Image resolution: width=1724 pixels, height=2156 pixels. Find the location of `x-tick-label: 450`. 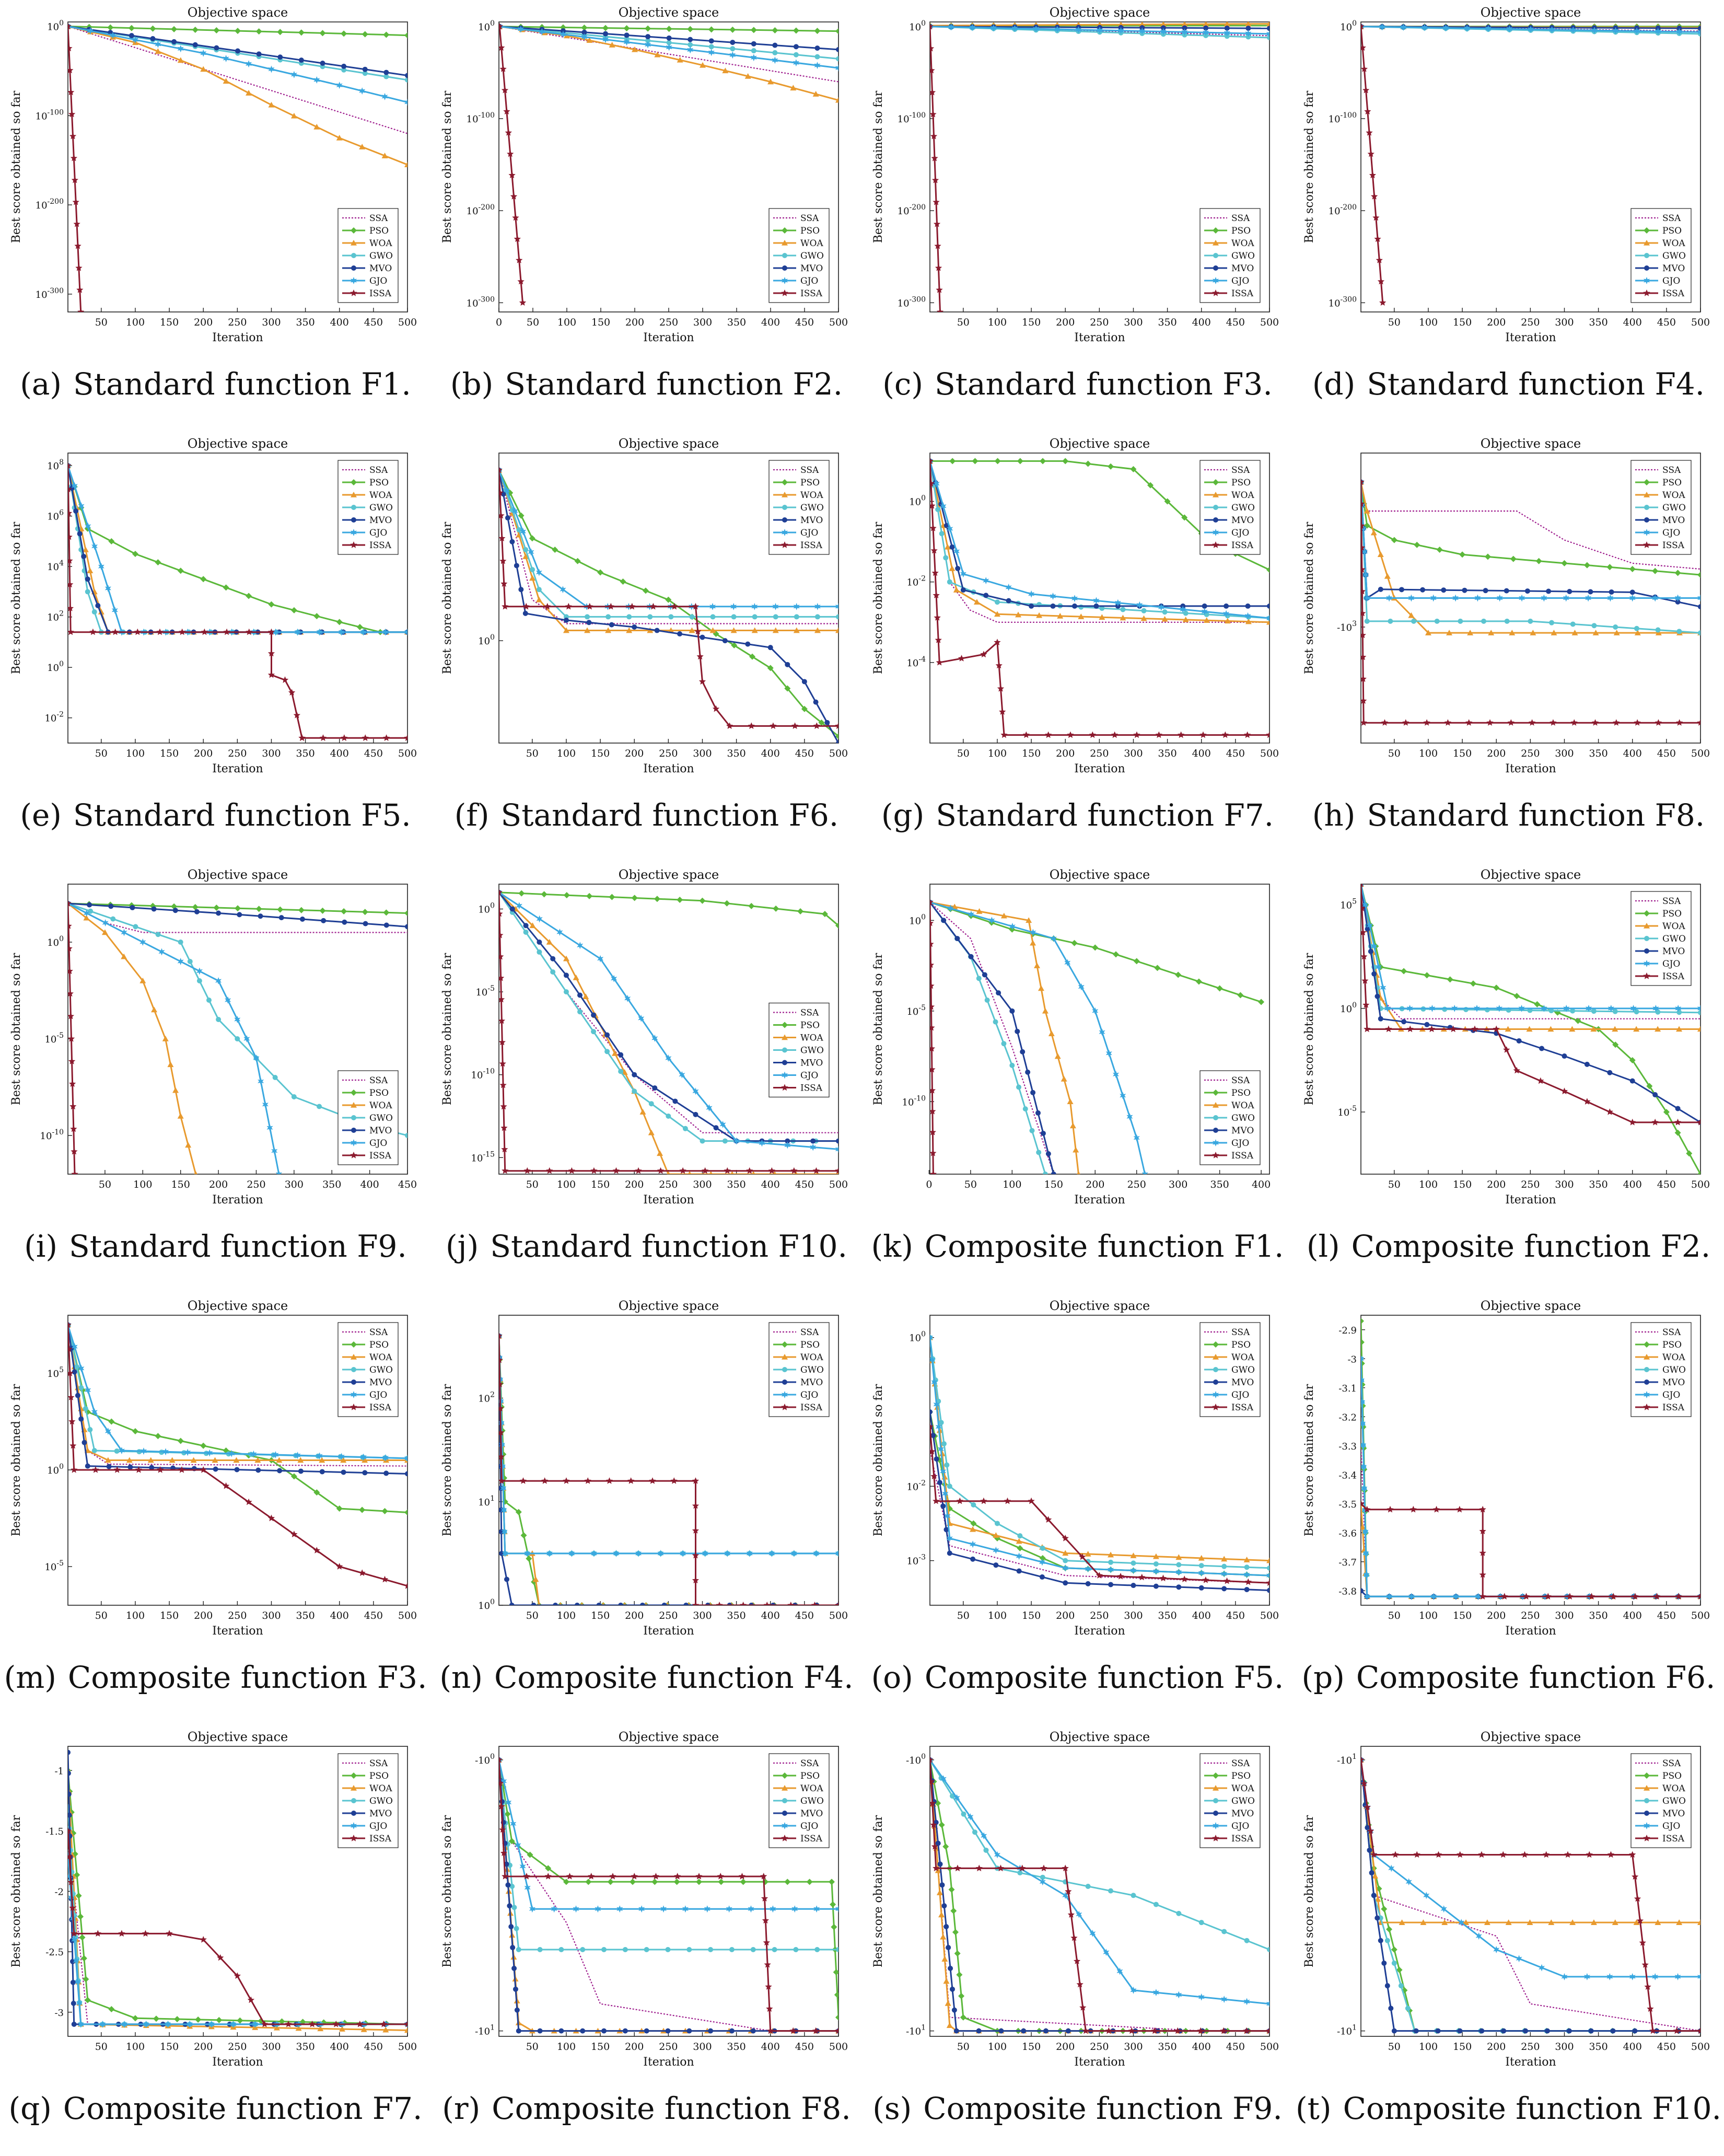

x-tick-label: 450 is located at coordinates (804, 322).